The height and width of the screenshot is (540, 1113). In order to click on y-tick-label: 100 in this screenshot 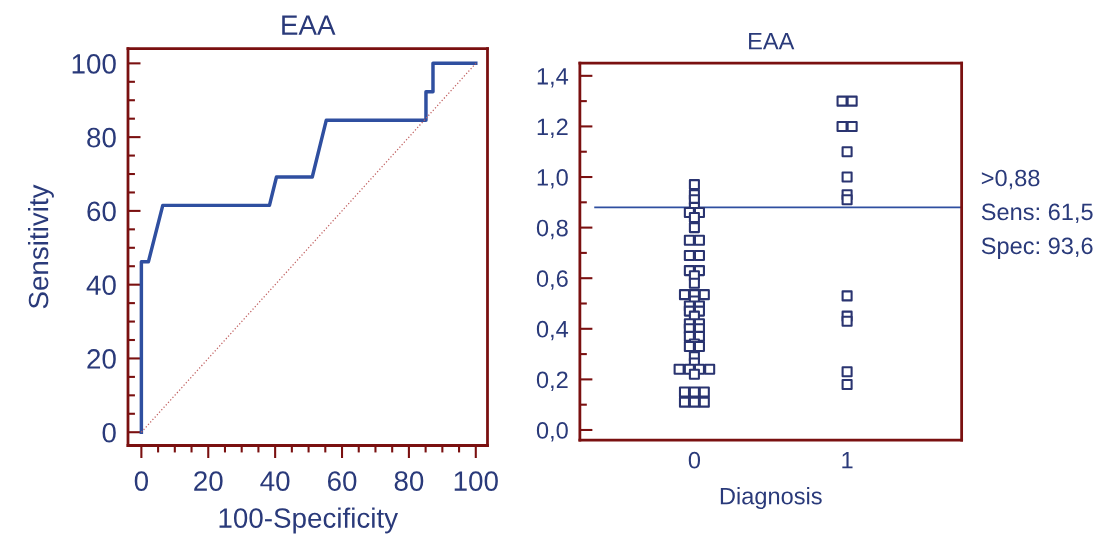, I will do `click(94, 64)`.